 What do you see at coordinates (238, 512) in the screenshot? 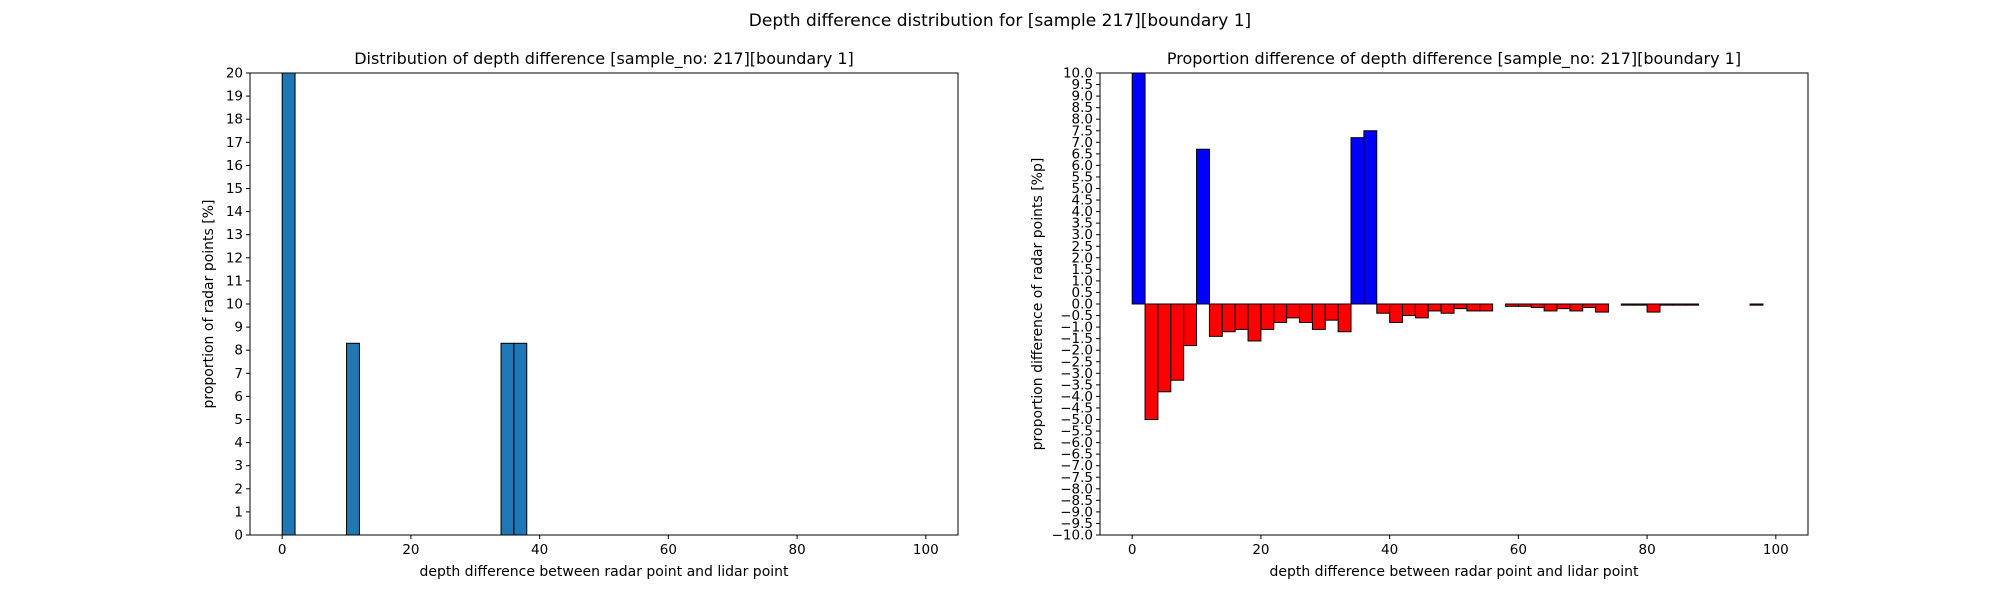
I see `left-chart-ytick-label: 1` at bounding box center [238, 512].